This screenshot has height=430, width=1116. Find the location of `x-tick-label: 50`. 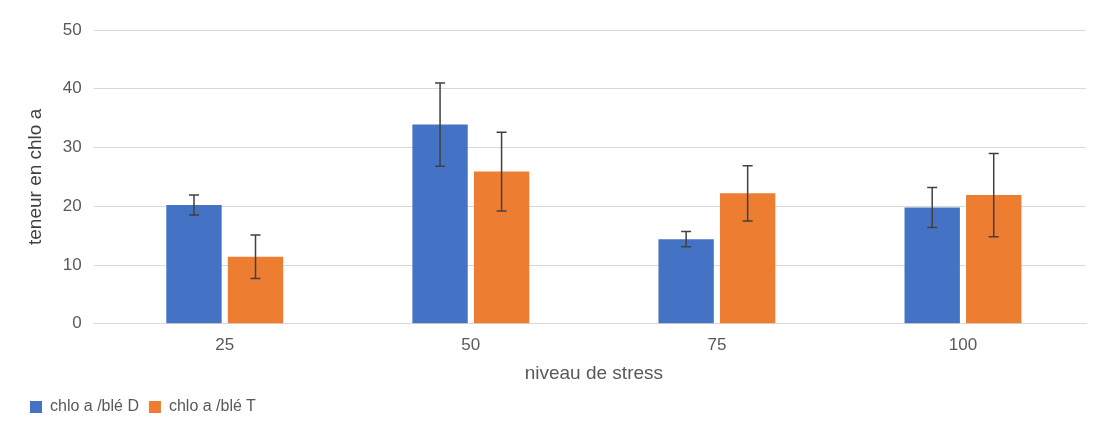

x-tick-label: 50 is located at coordinates (471, 344).